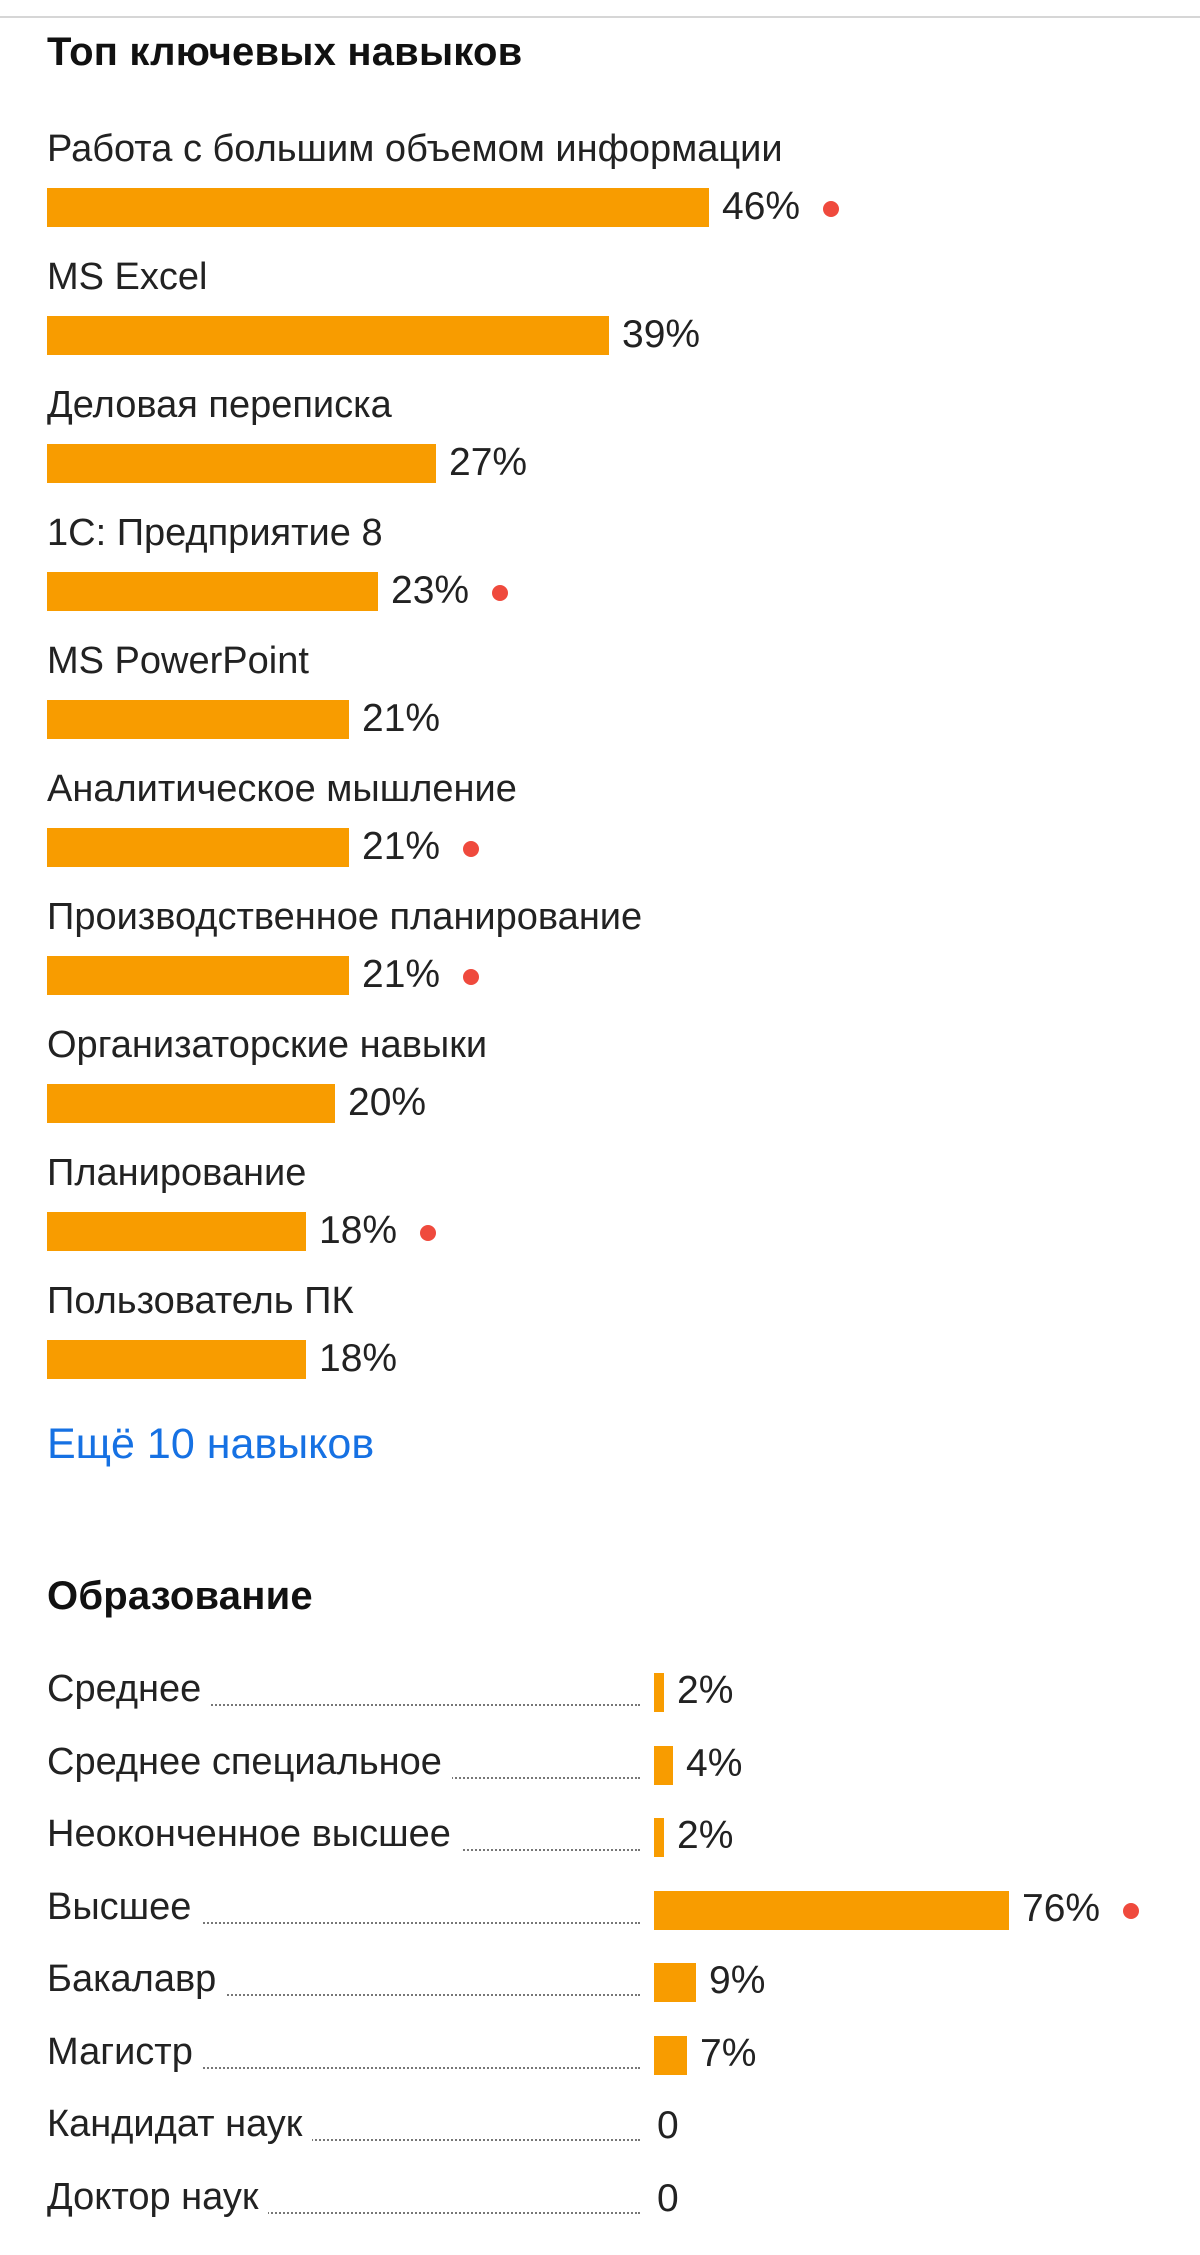  I want to click on education-percent-label: 4%, so click(714, 1763).